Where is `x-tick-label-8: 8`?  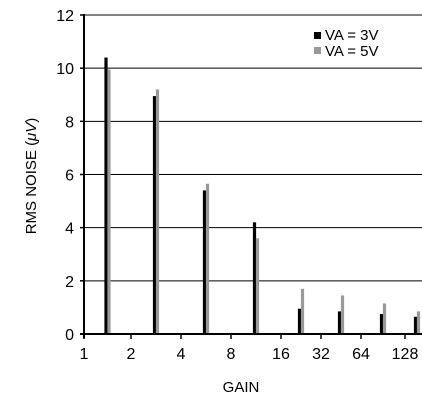 x-tick-label-8: 8 is located at coordinates (231, 354).